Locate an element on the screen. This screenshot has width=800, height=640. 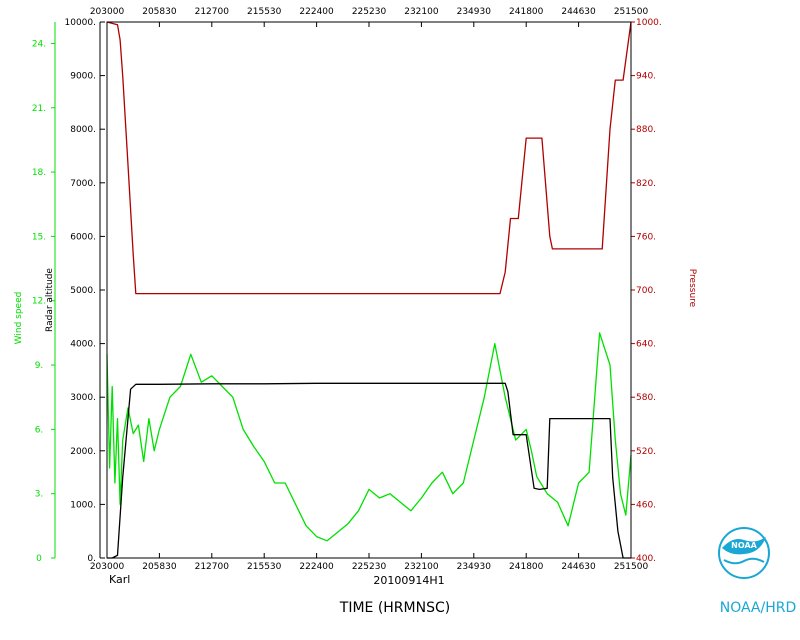
bottom-time-tick-label: 225230 is located at coordinates (369, 567).